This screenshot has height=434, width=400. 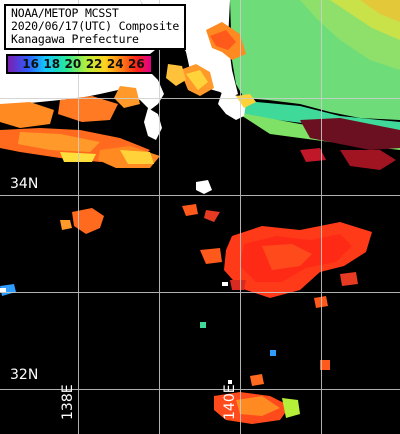 I want to click on colorbar-tick-20: 20, so click(x=73, y=64).